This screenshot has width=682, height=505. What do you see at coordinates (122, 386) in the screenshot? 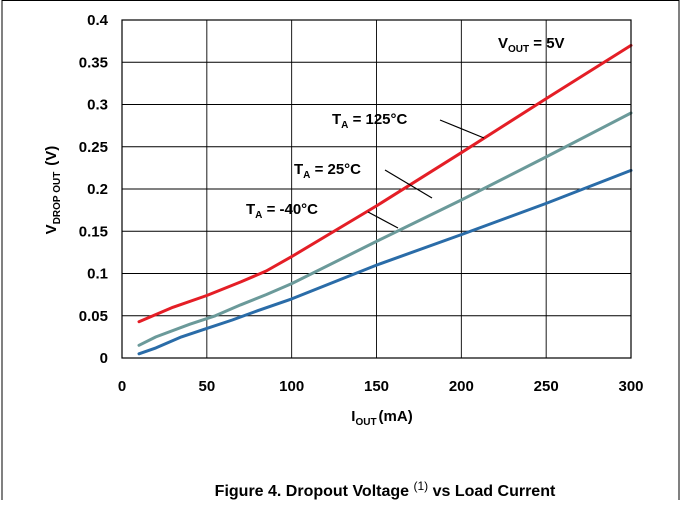
I see `x-tick-label: 0` at bounding box center [122, 386].